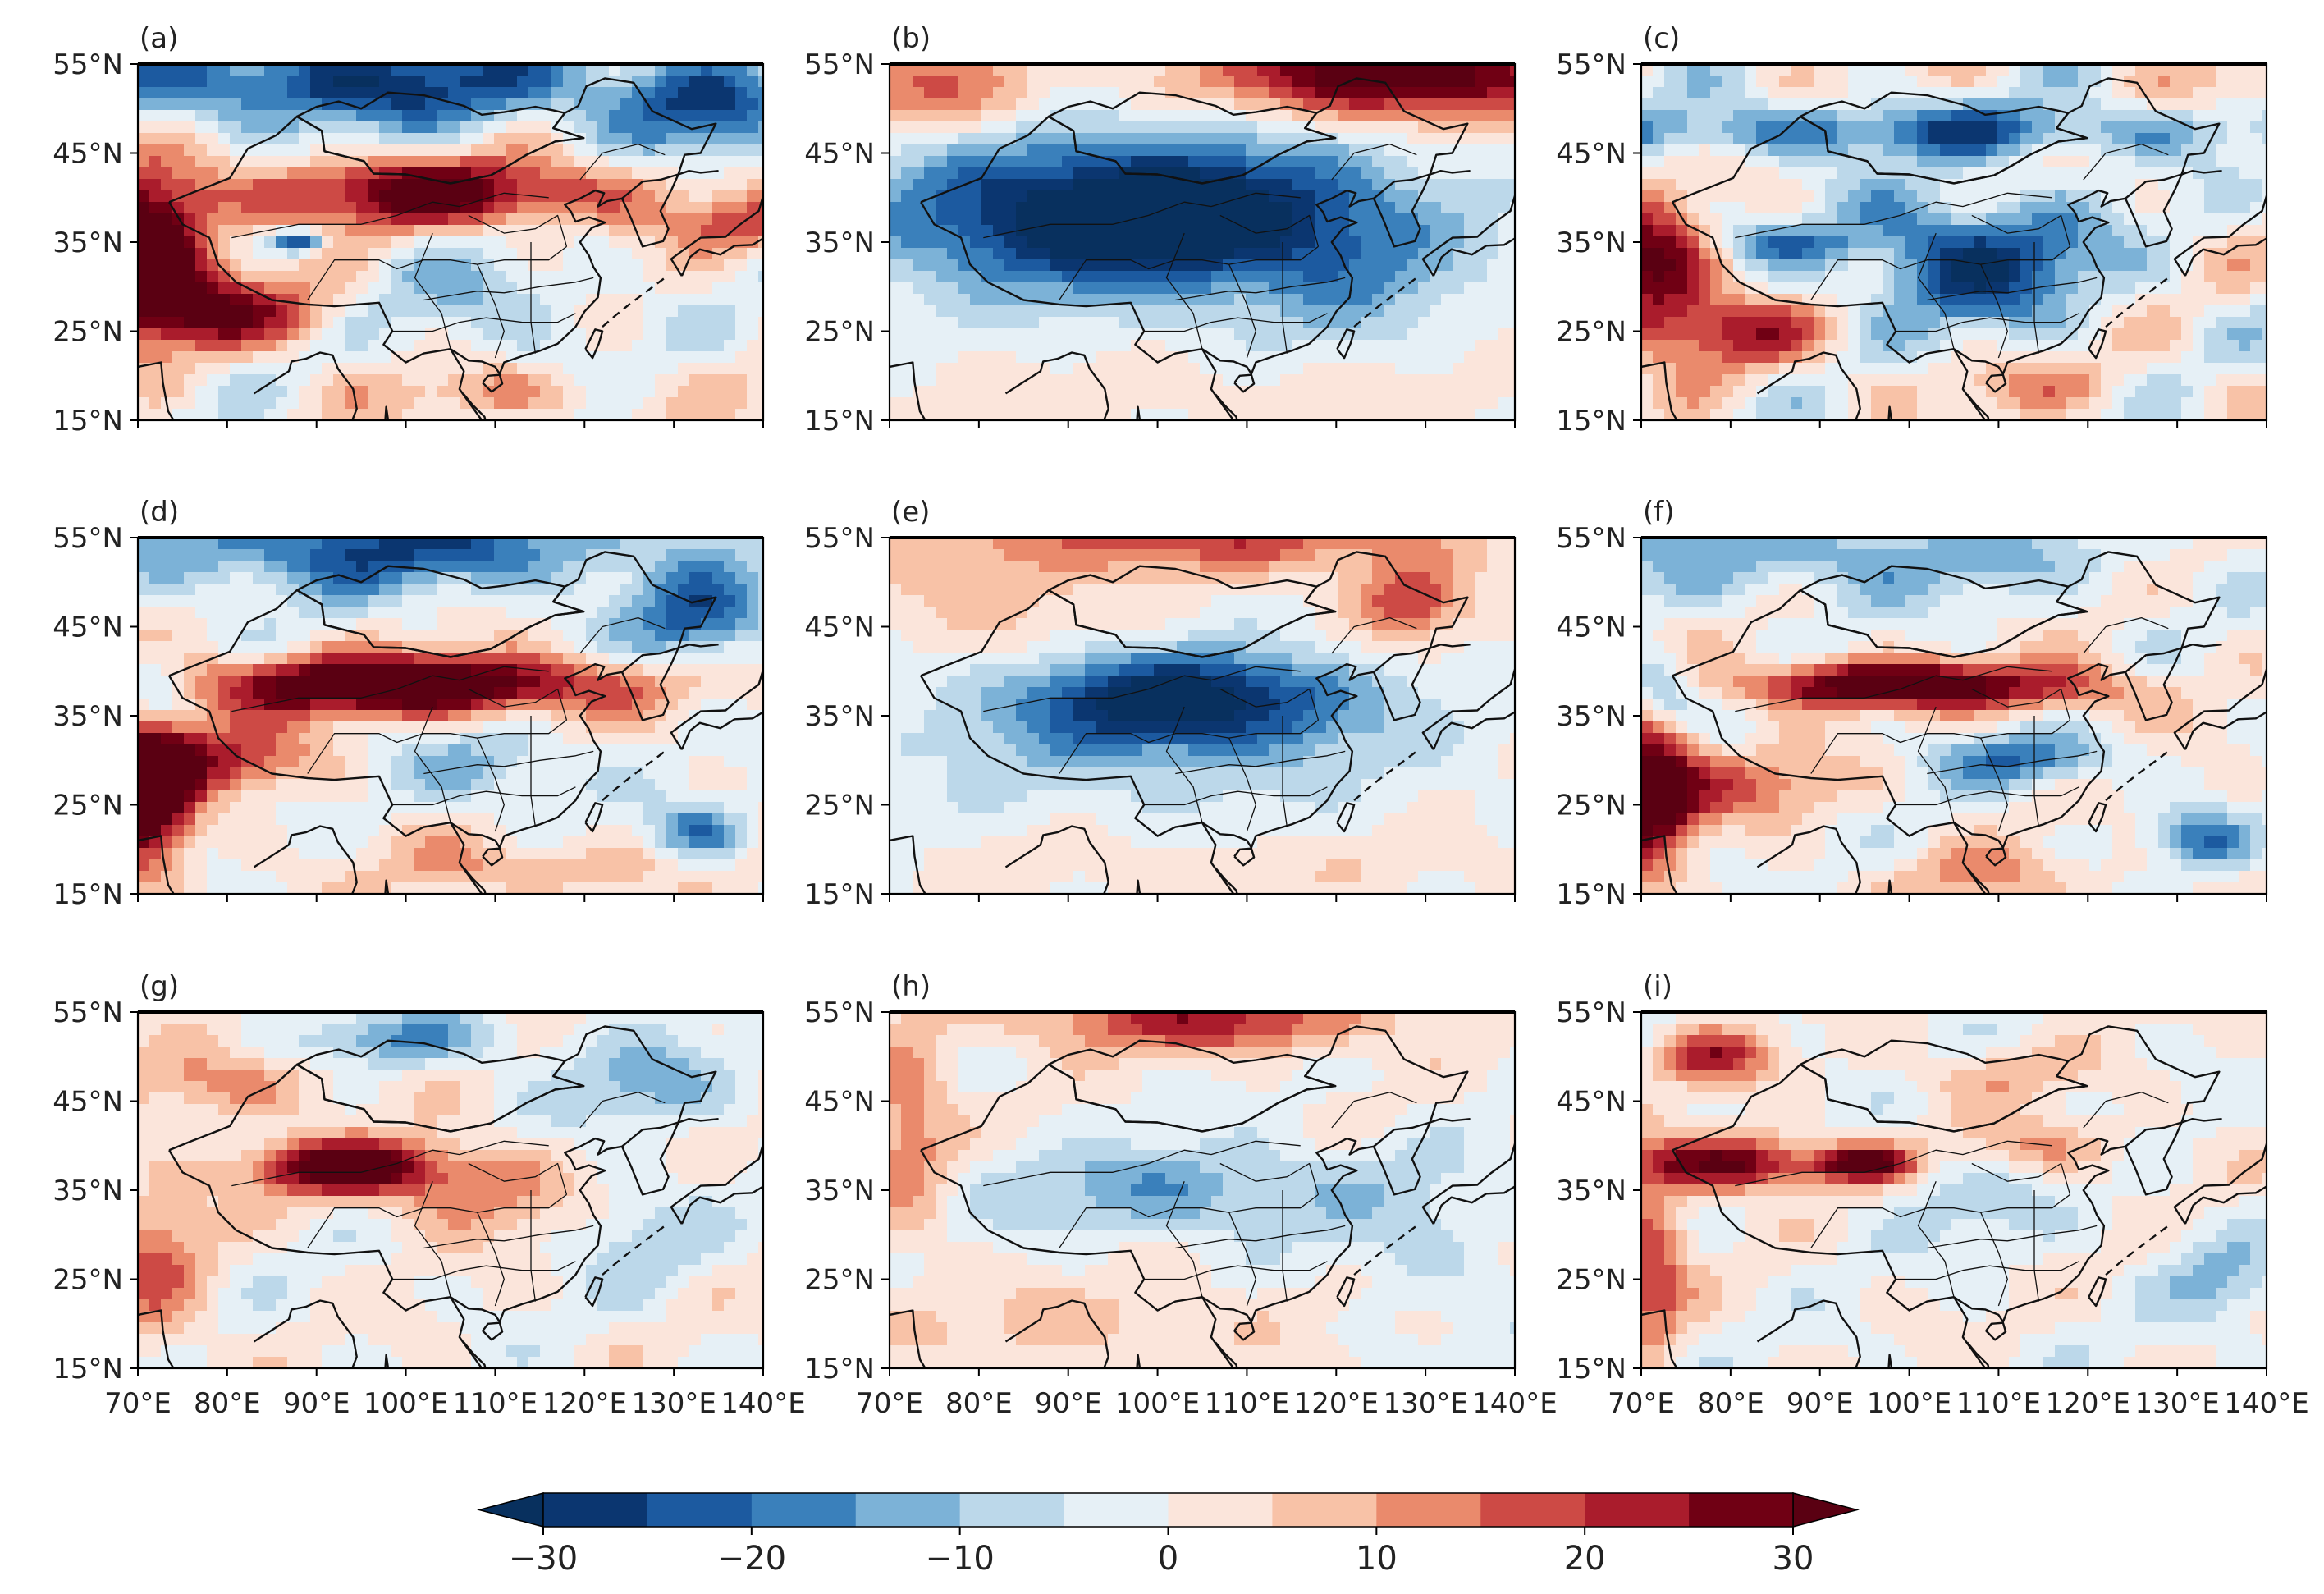 This screenshot has height=1594, width=2324. I want to click on colorbar-tick-label: −20, so click(751, 1559).